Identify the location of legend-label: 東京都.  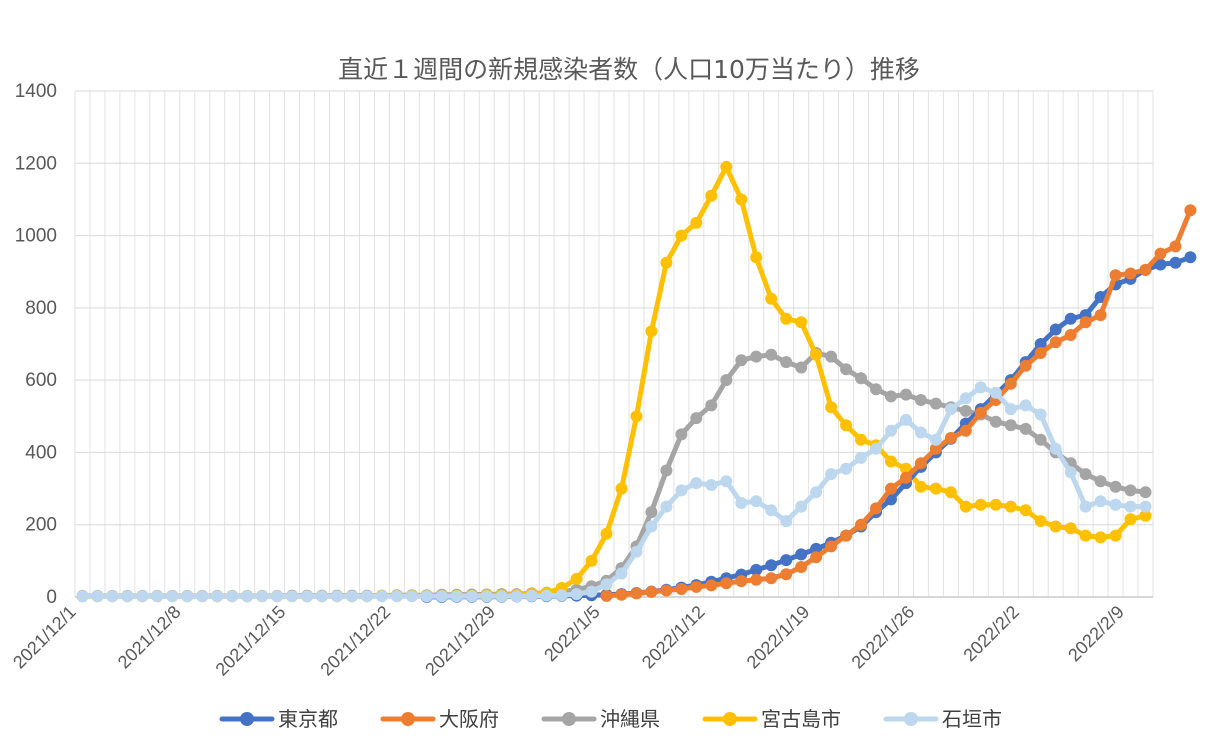
(308, 719).